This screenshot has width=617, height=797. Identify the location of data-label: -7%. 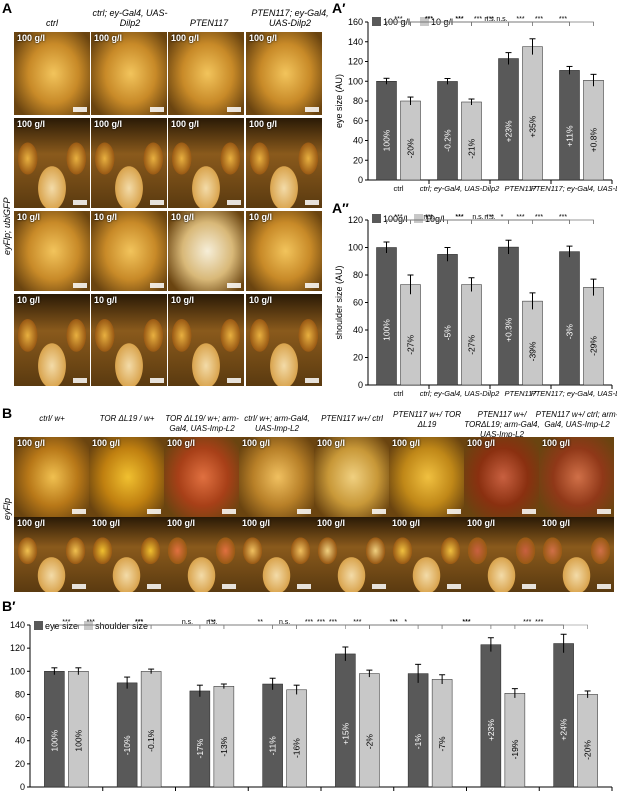
(442, 744).